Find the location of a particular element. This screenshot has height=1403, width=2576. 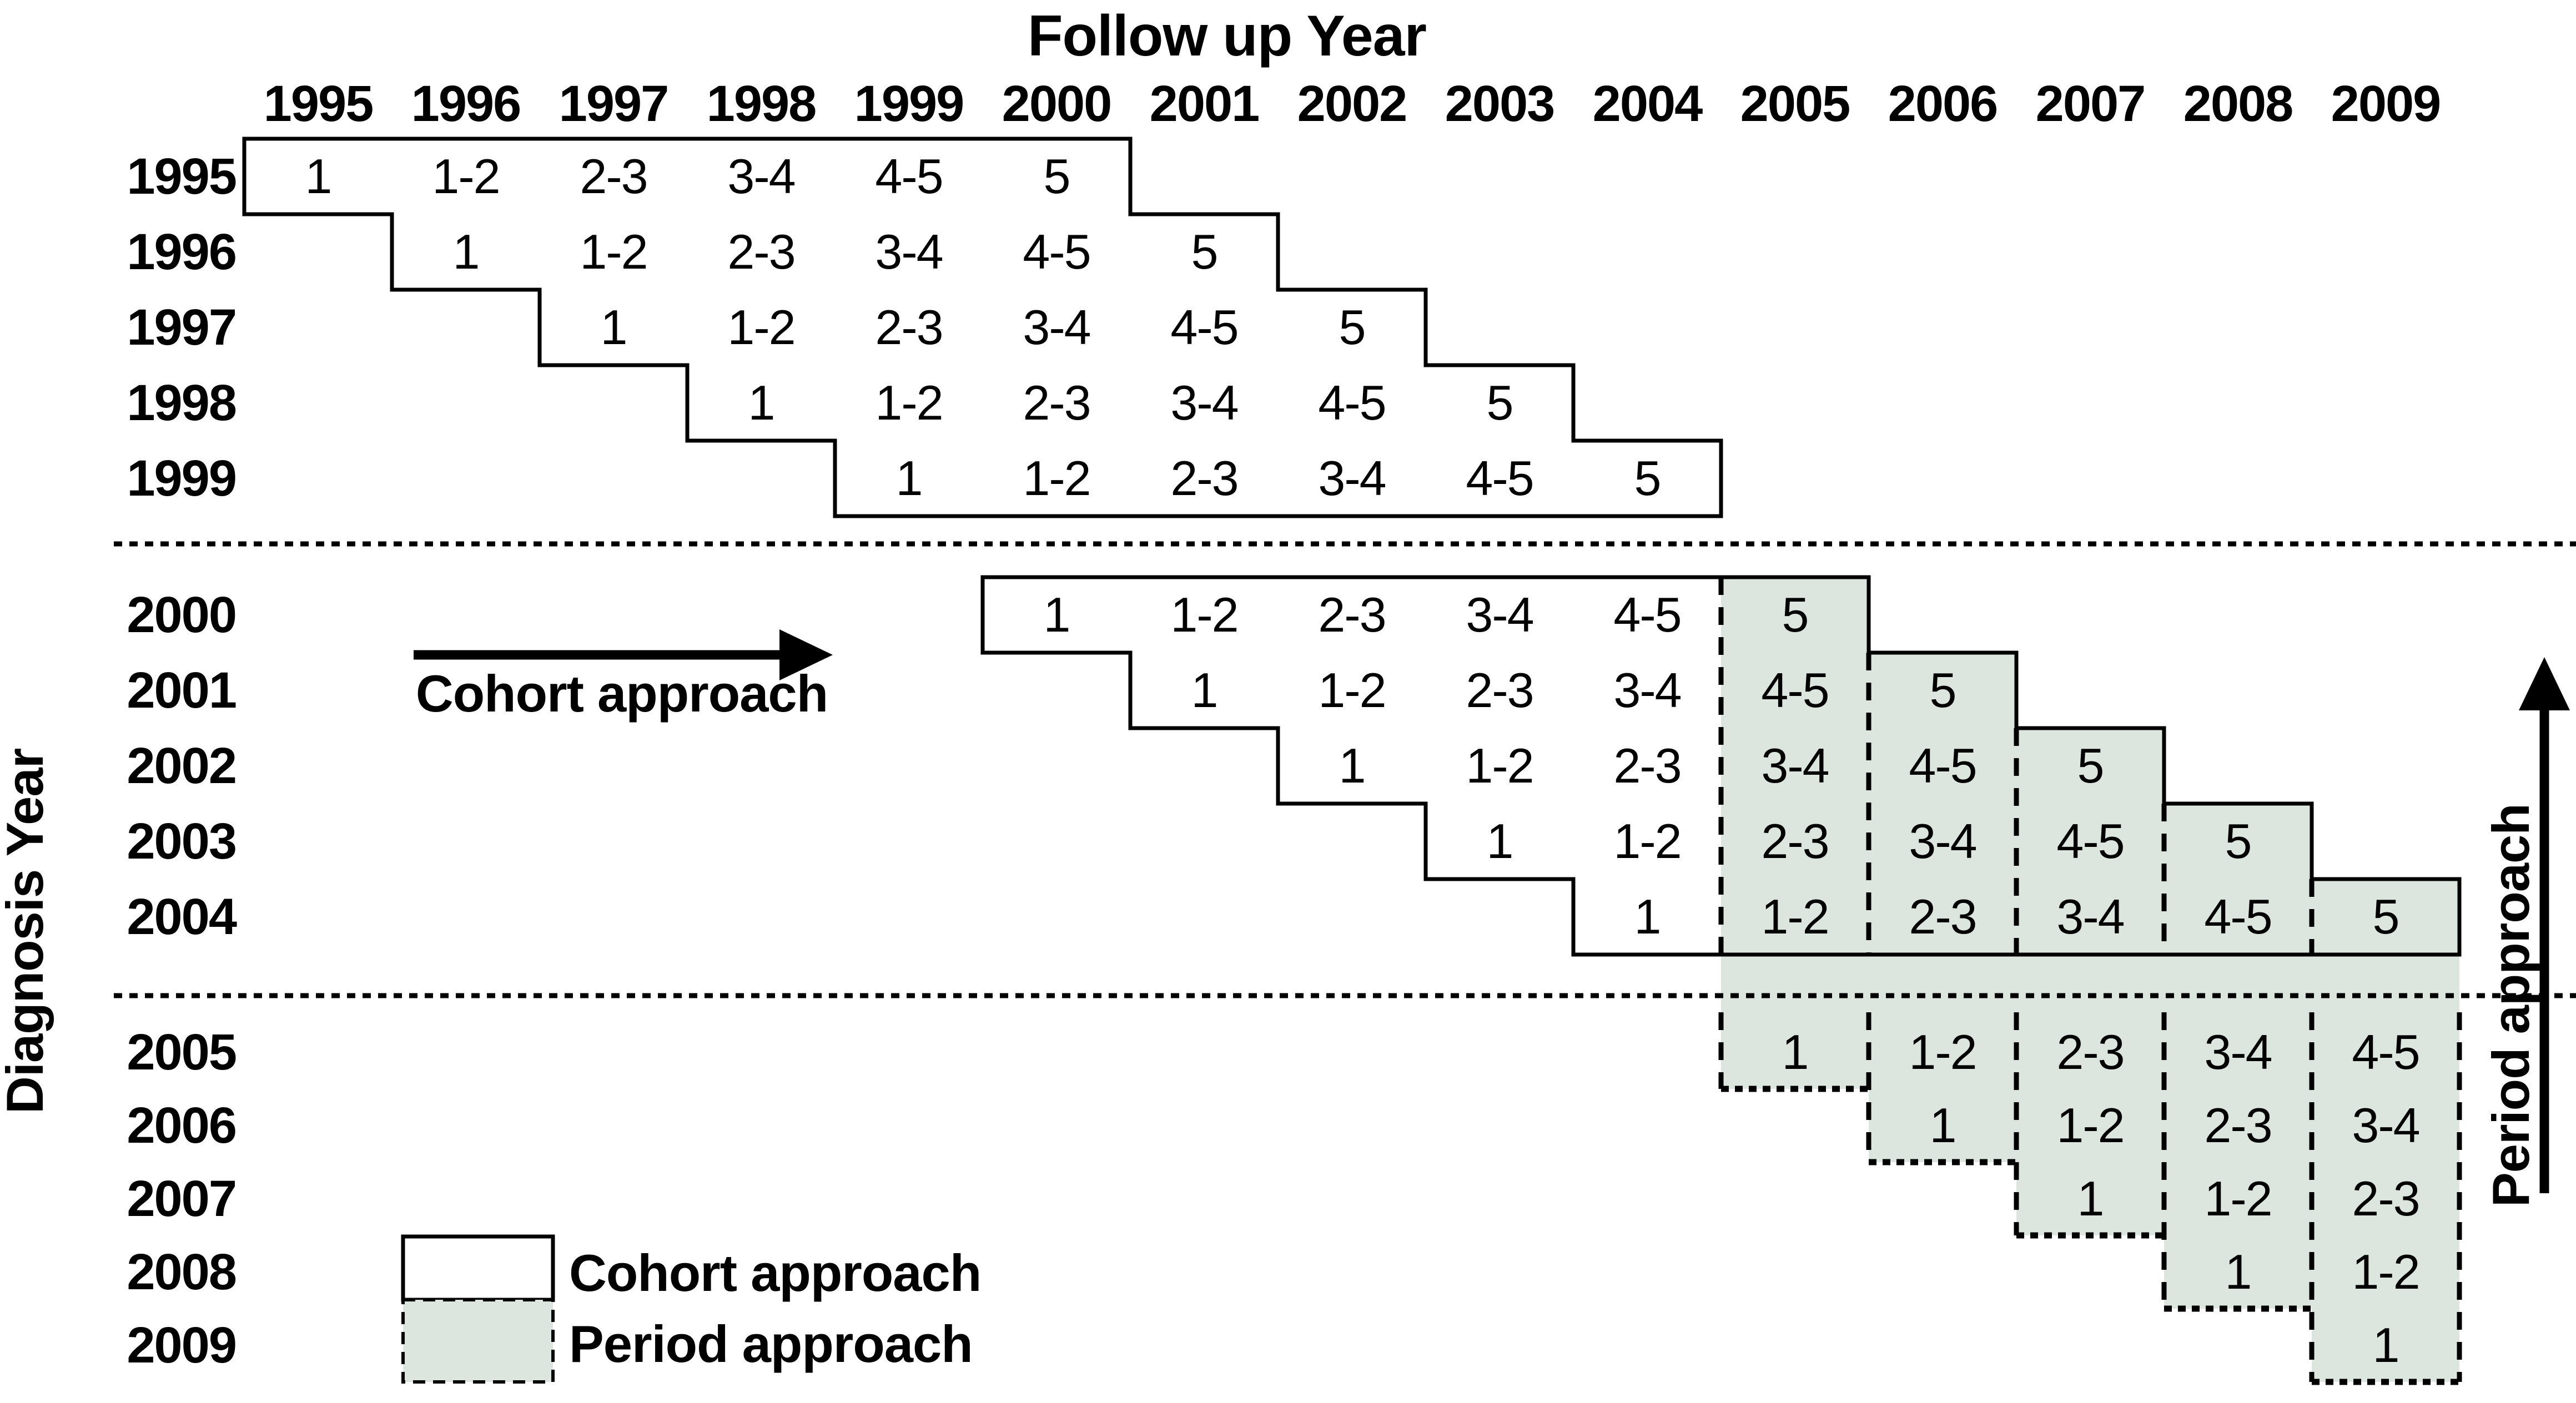

follow-up-year-header: 2001 is located at coordinates (1204, 104).